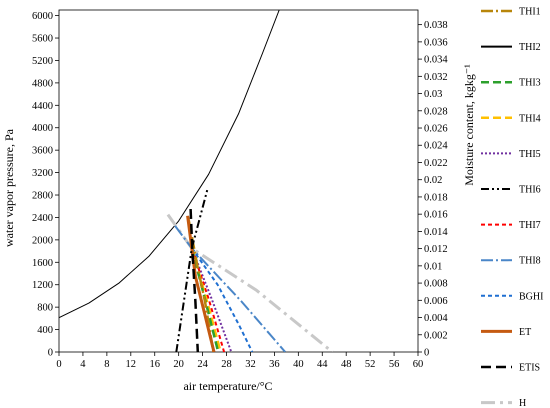 This screenshot has height=408, width=550. What do you see at coordinates (83, 364) in the screenshot?
I see `x-tick-label: 4` at bounding box center [83, 364].